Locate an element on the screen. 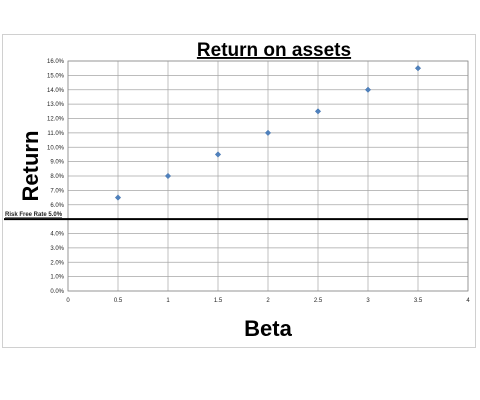 Image resolution: width=480 pixels, height=400 pixels. x-tick-label: 3 is located at coordinates (368, 301).